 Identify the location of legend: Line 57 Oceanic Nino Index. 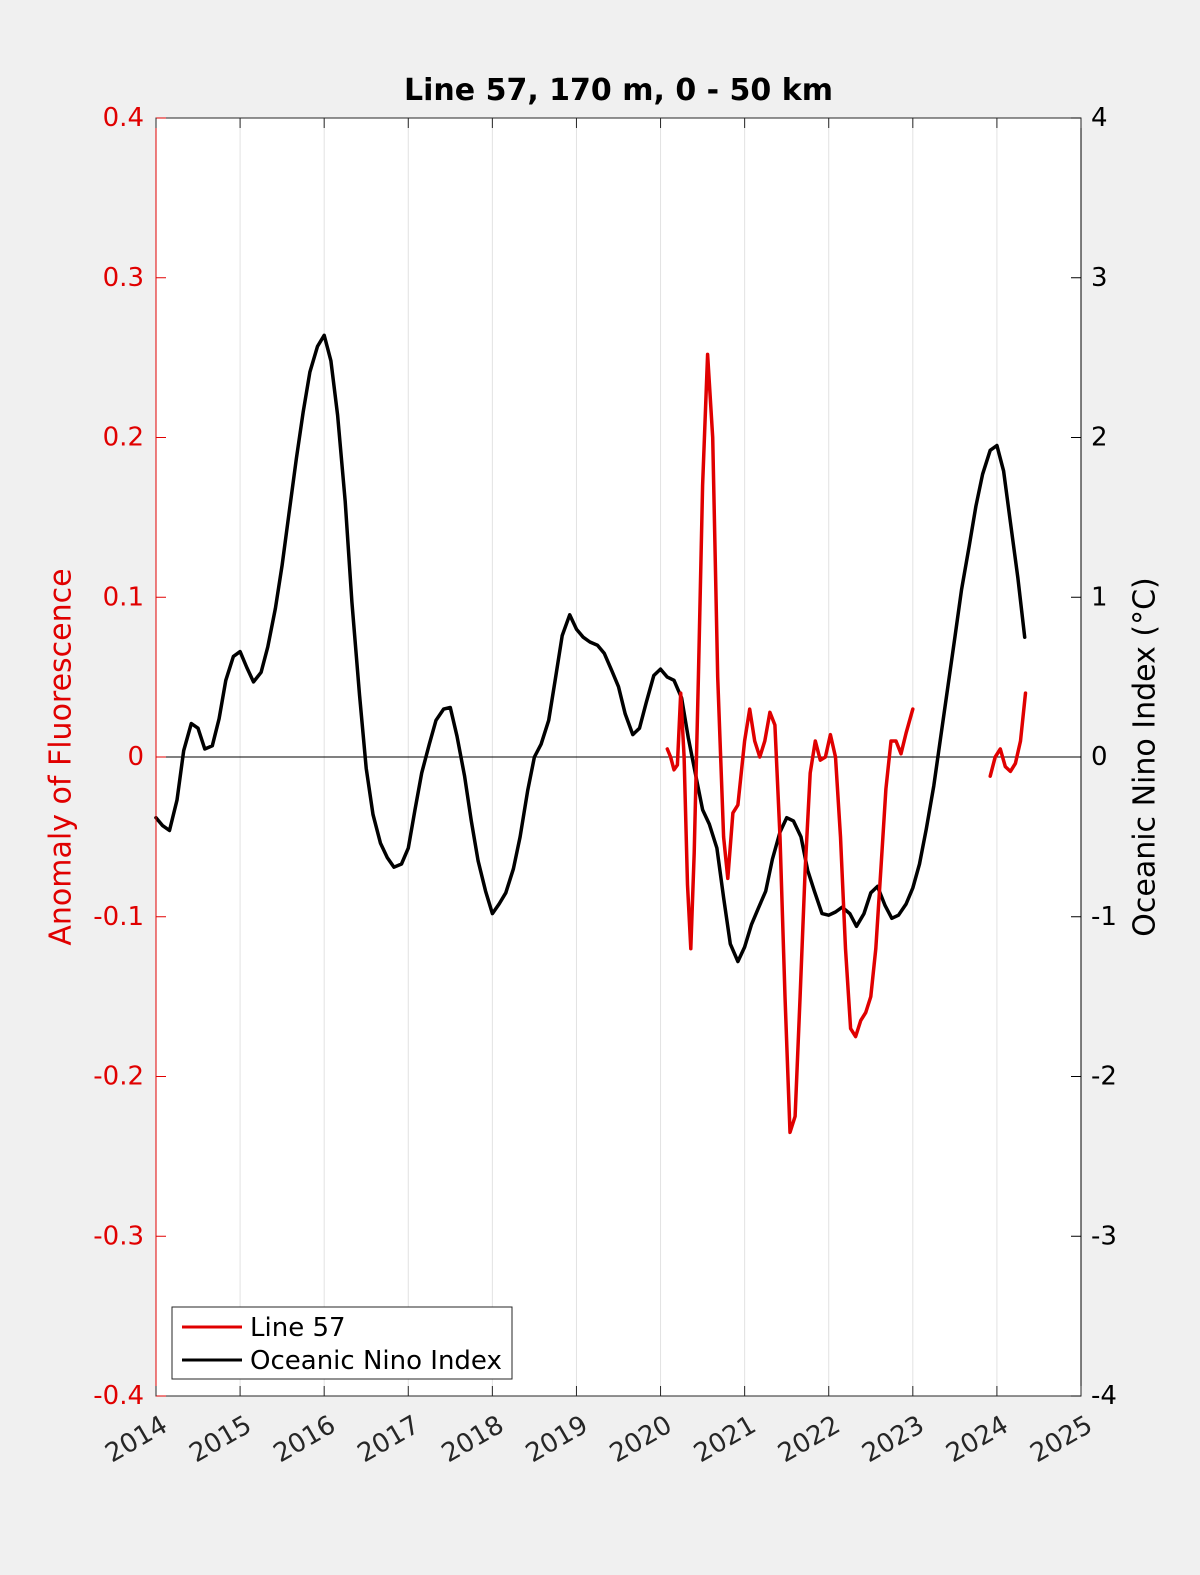
(342, 1343).